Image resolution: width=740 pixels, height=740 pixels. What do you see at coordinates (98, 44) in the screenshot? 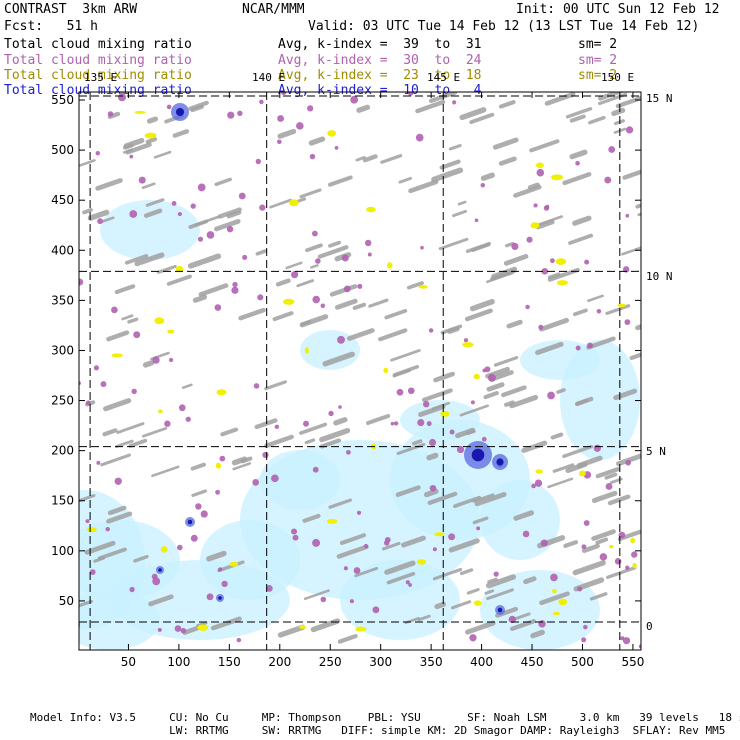
I see `field-1-name: Total cloud mixing ratio` at bounding box center [98, 44].